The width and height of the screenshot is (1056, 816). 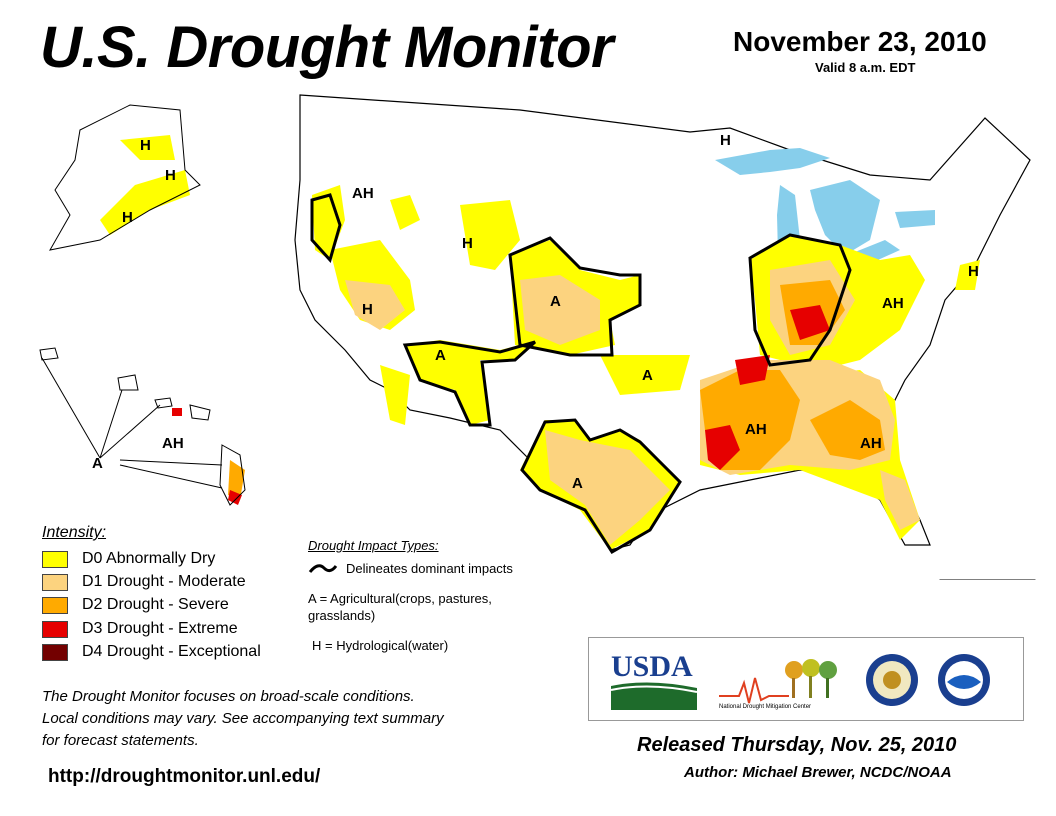 What do you see at coordinates (373, 545) in the screenshot?
I see `impact-heading: Drought Impact Types:` at bounding box center [373, 545].